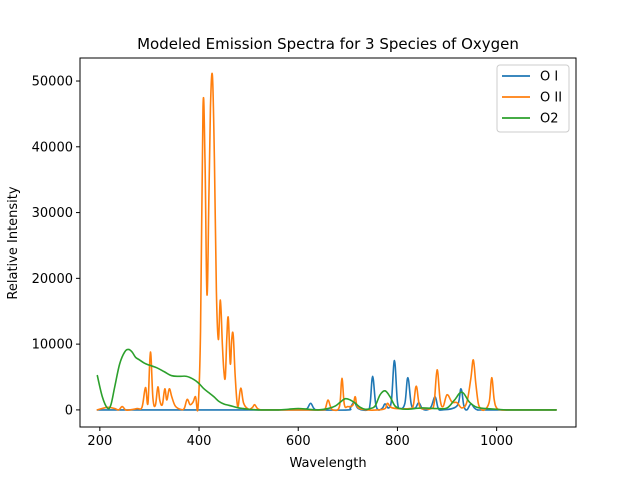 The height and width of the screenshot is (480, 640). I want to click on y-tick-label: 0, so click(69, 410).